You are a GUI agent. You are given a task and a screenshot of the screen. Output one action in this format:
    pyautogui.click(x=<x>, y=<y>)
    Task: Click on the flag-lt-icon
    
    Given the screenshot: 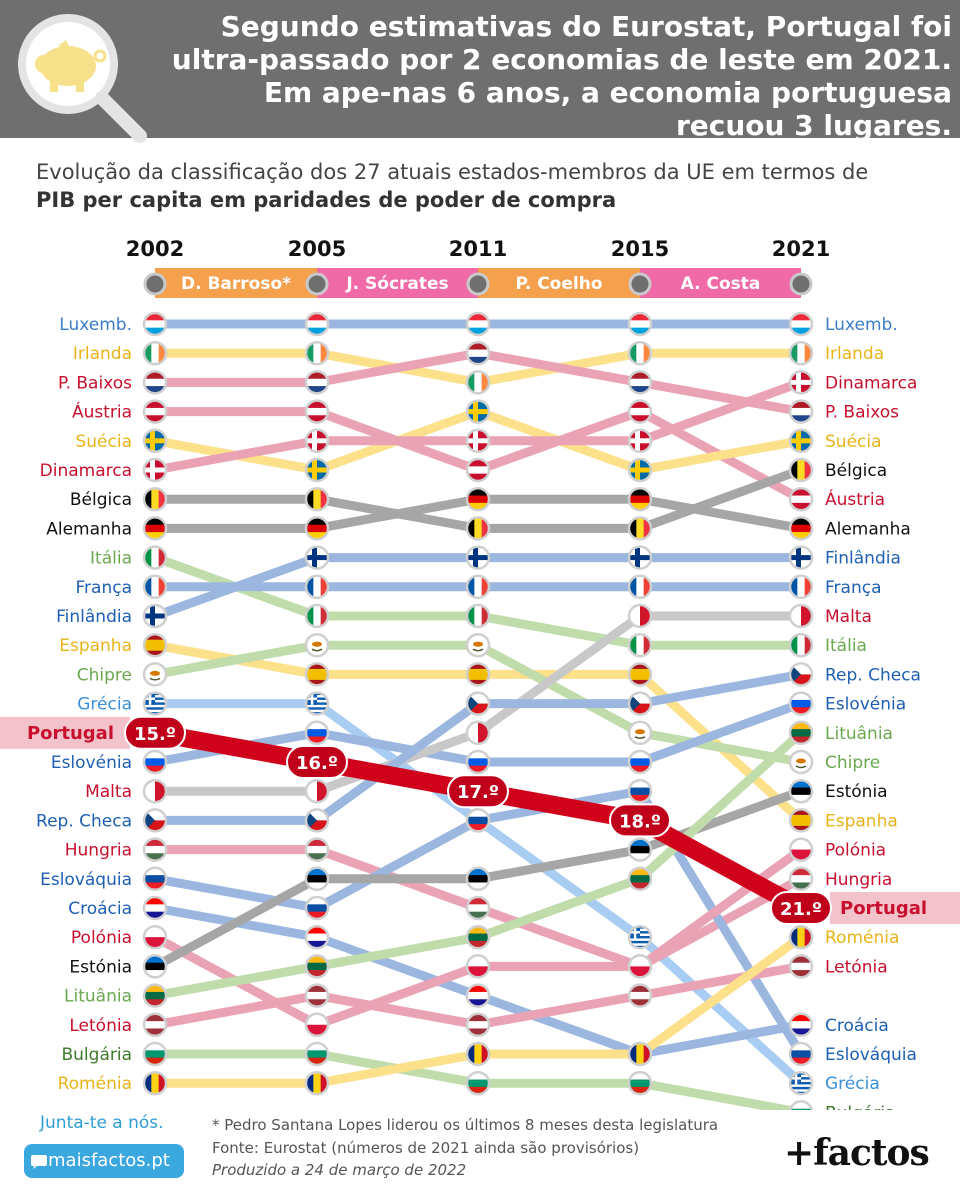 What is the action you would take?
    pyautogui.click(x=155, y=995)
    